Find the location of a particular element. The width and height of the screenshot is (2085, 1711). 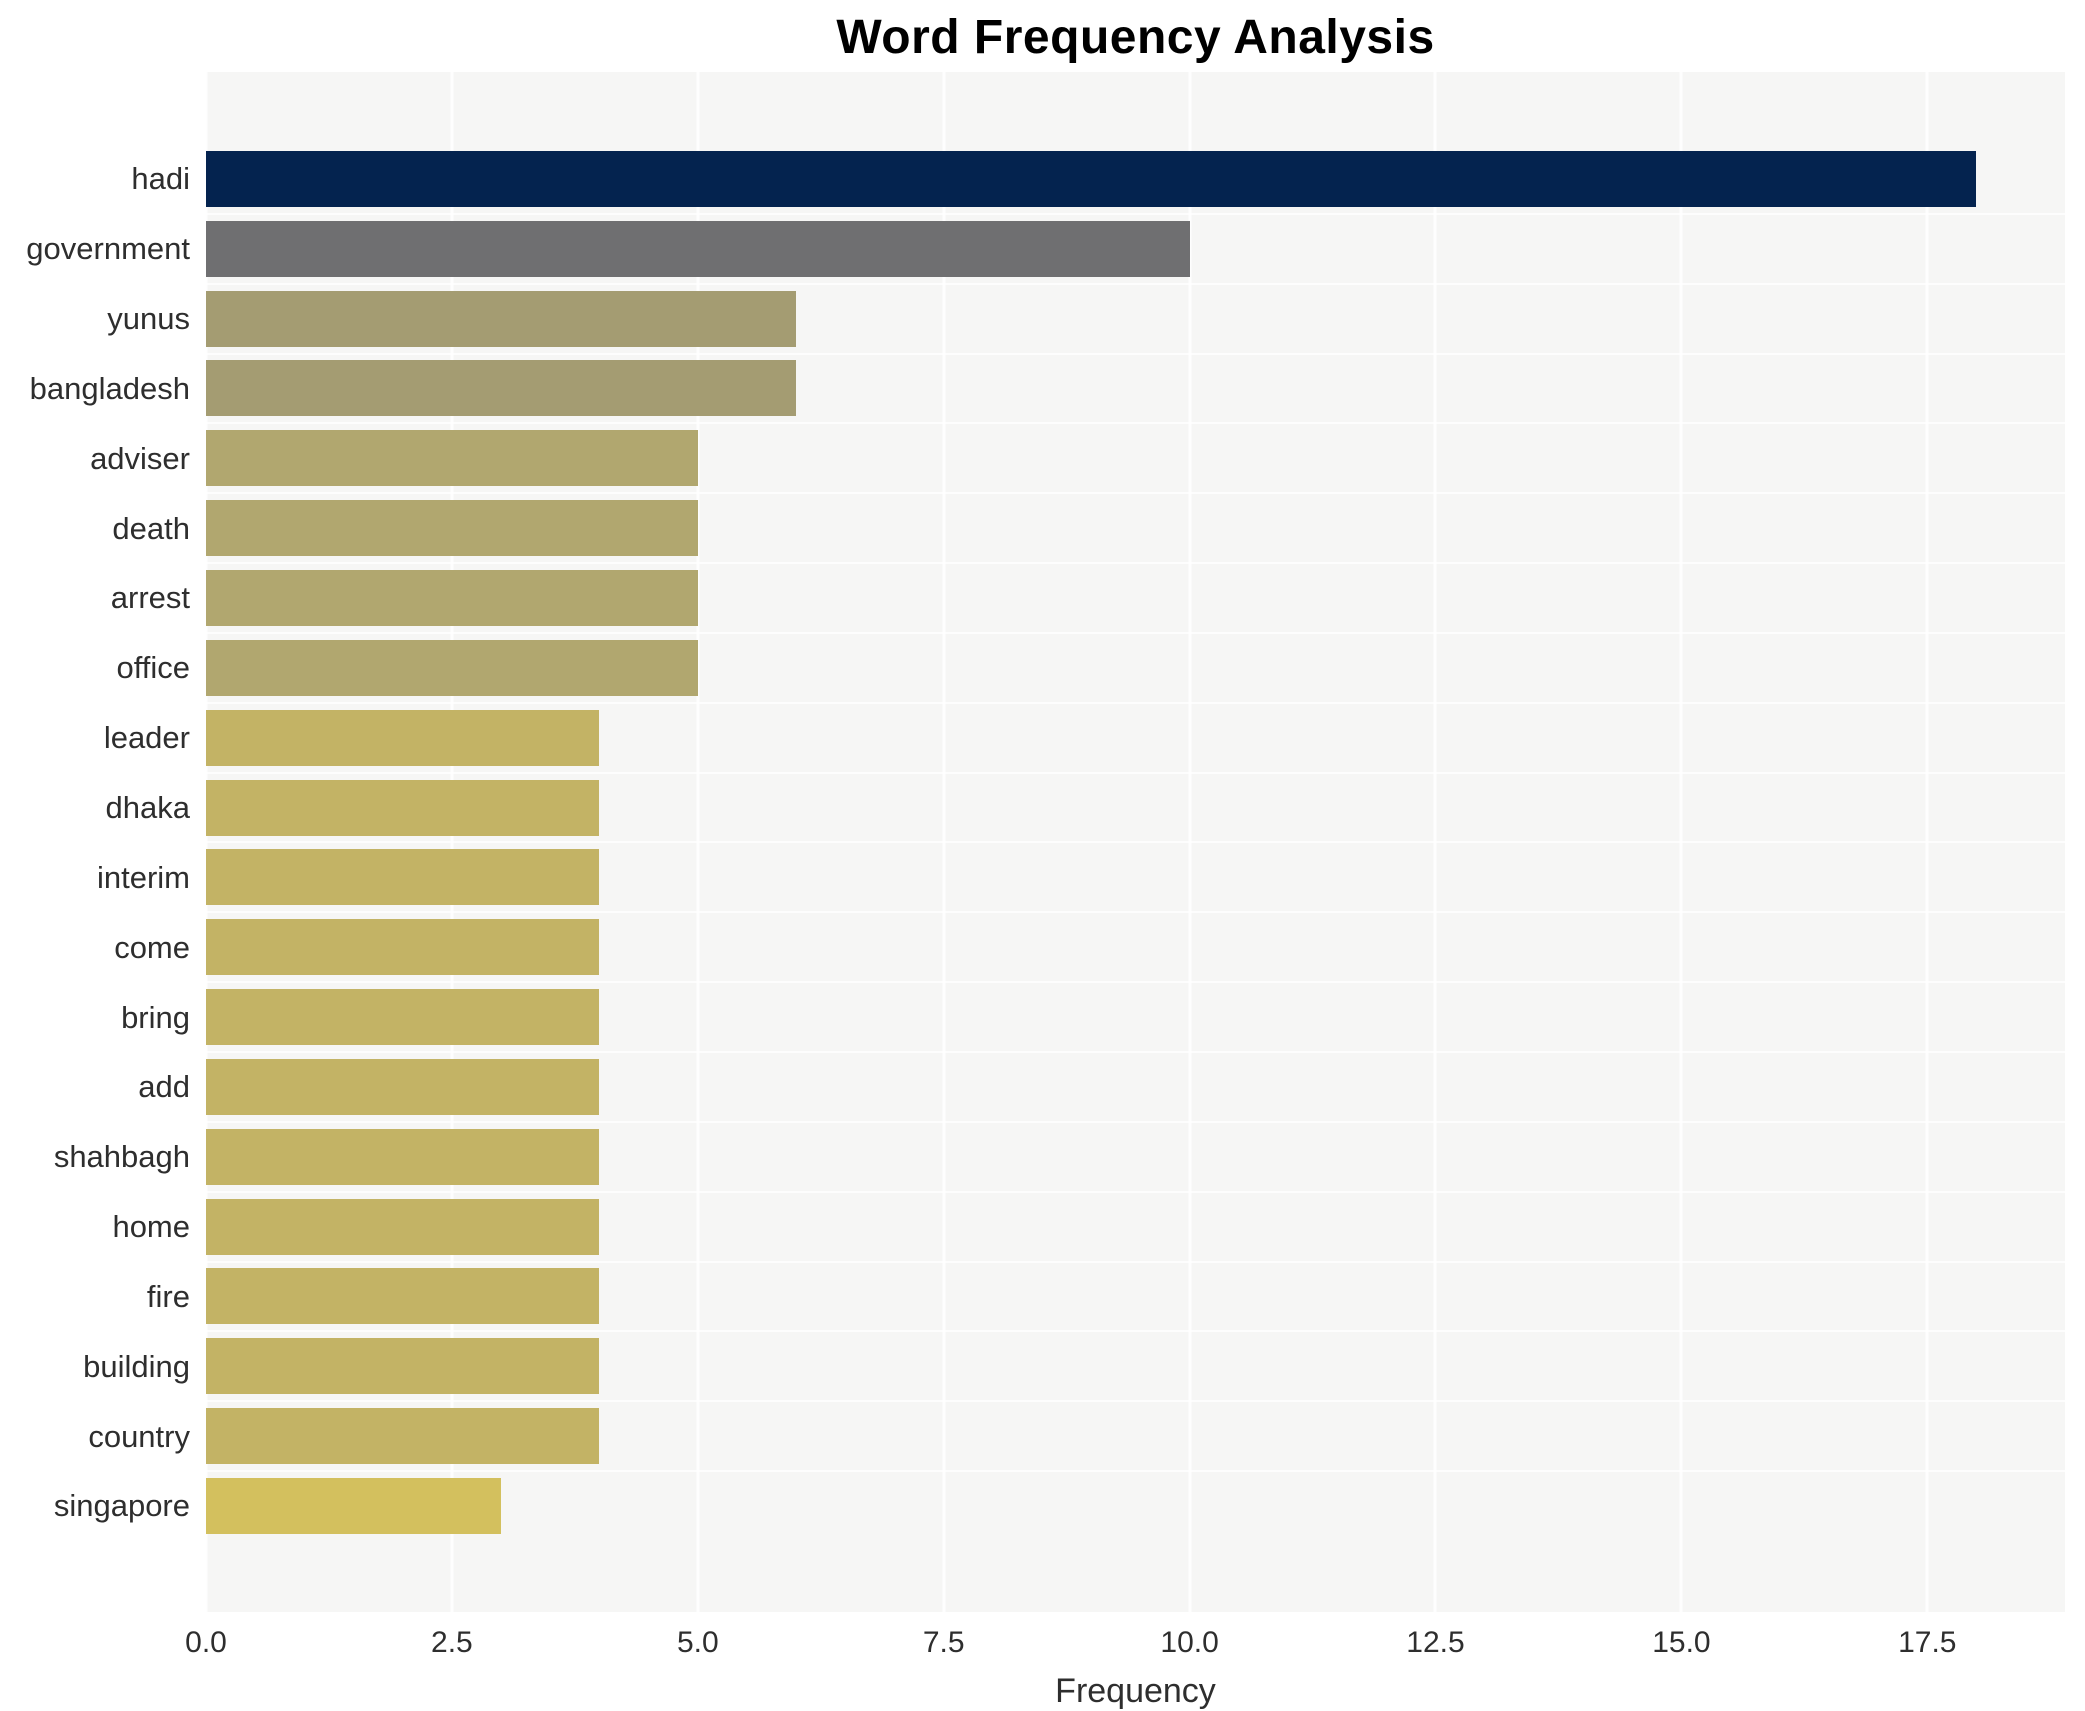

bar-bring is located at coordinates (403, 1017).